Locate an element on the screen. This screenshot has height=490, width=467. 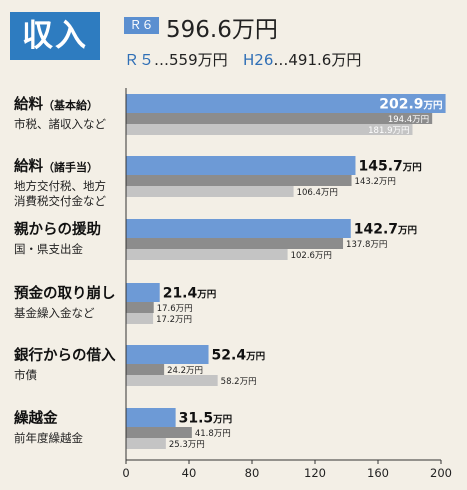
bar-value-label: 17.2万円 is located at coordinates (174, 320).